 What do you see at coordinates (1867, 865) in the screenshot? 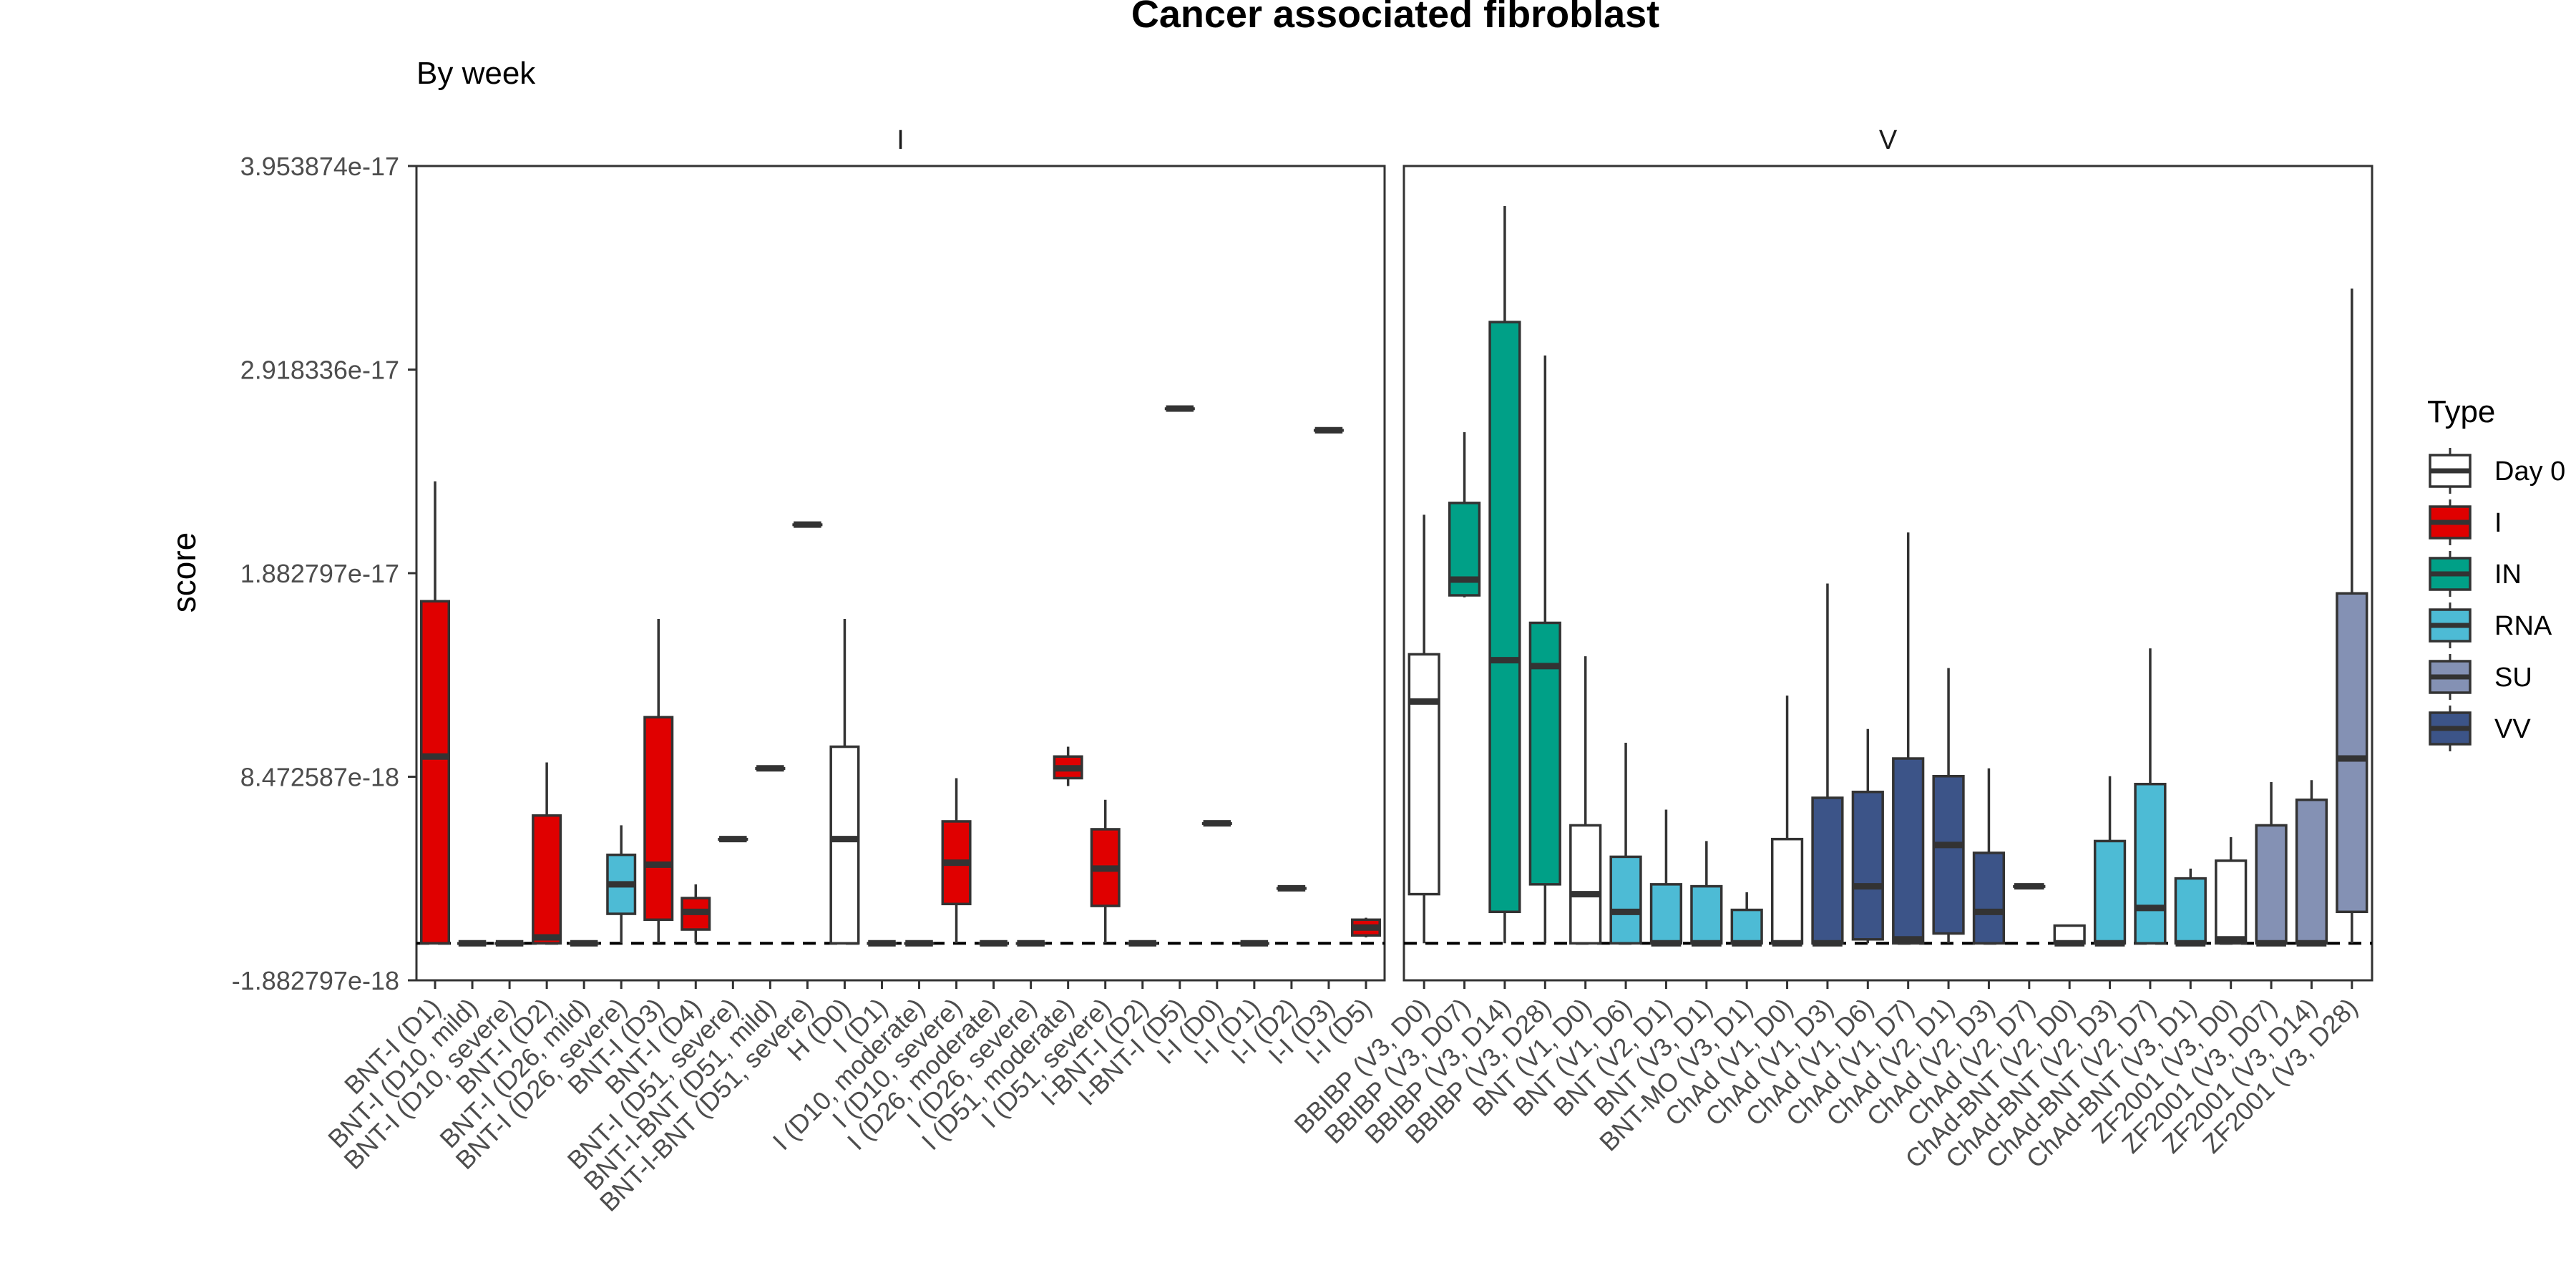
I see `panel-v-chad-v1-d6-box` at bounding box center [1867, 865].